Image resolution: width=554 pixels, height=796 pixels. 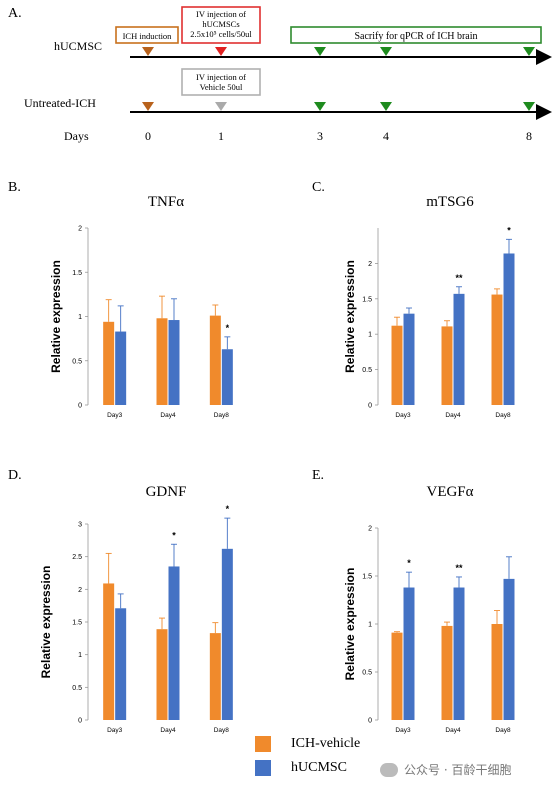 What do you see at coordinates (320, 136) in the screenshot?
I see `timeline-day-3: 3` at bounding box center [320, 136].